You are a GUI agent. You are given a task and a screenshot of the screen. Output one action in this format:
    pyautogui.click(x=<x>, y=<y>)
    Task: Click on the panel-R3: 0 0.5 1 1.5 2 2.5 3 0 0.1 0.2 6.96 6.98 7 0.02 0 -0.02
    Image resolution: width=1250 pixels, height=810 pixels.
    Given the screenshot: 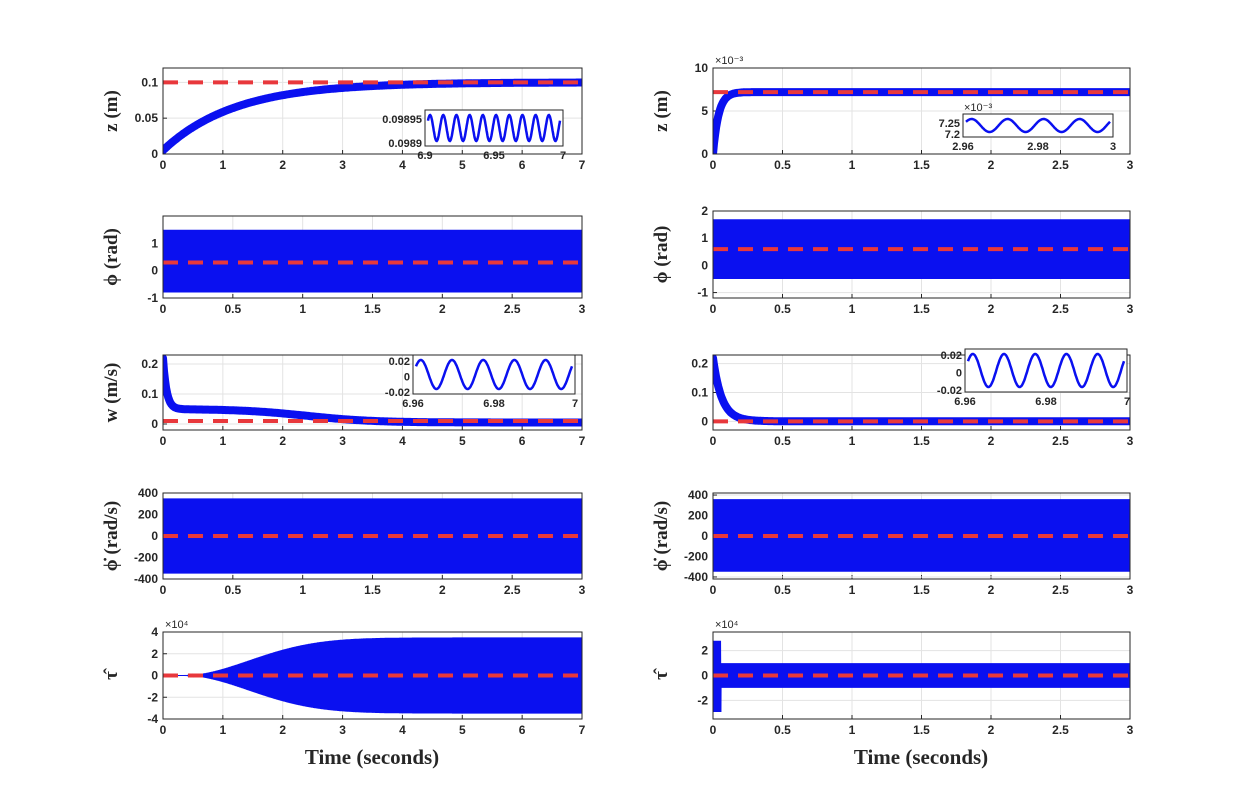 What is the action you would take?
    pyautogui.click(x=912, y=398)
    